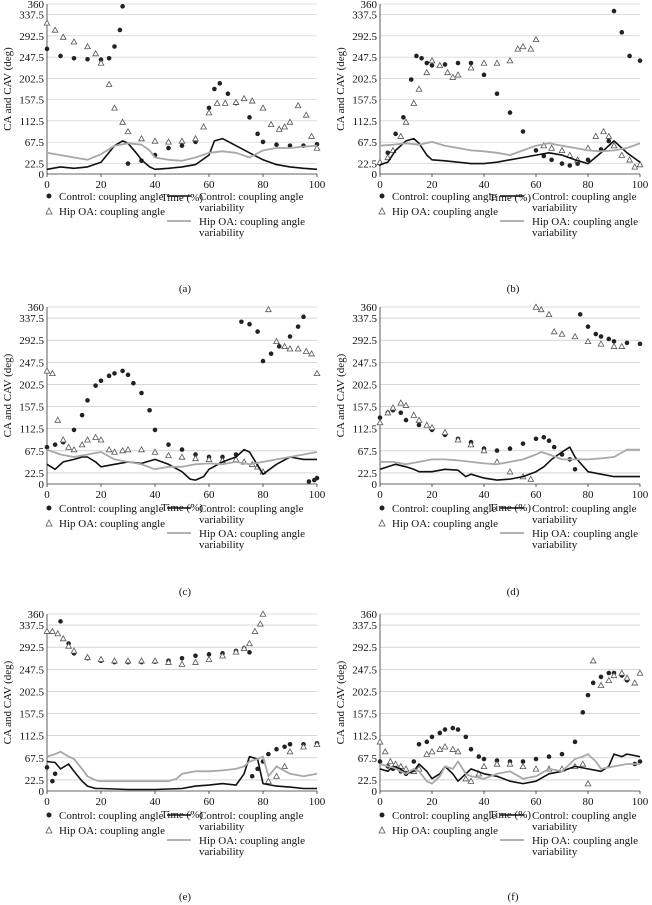 Image resolution: width=652 pixels, height=905 pixels. Describe the element at coordinates (589, 185) in the screenshot. I see `x-tick-label: 80` at that location.